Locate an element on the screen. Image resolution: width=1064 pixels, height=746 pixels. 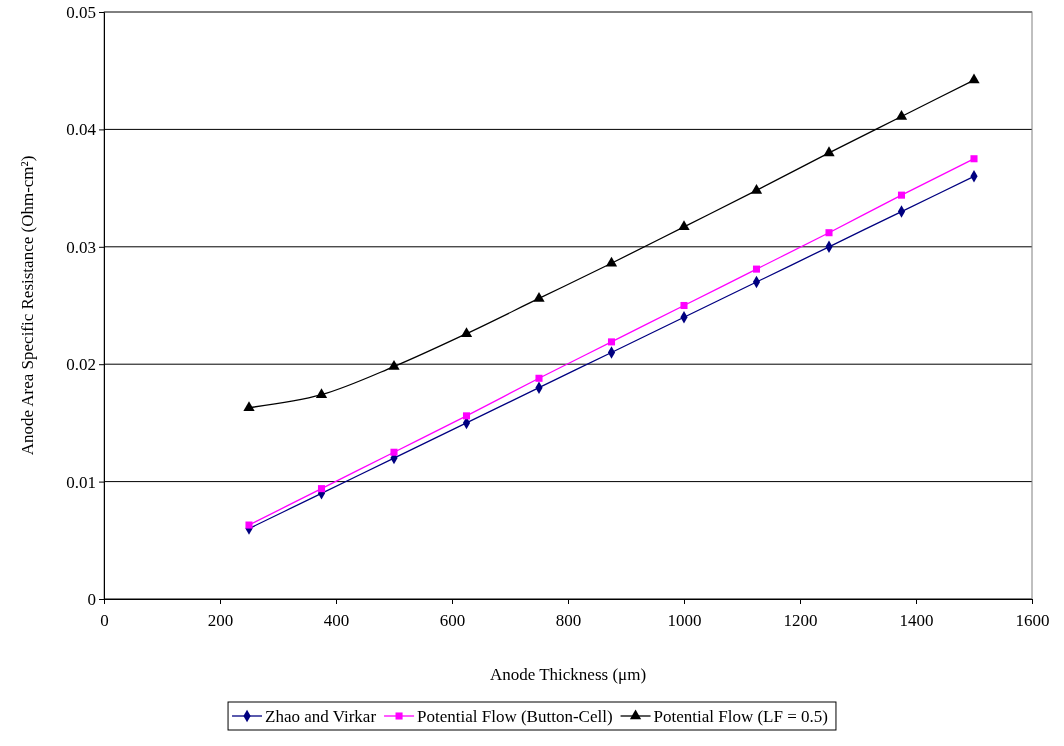
x-tick-label: 1200 is located at coordinates (800, 620).